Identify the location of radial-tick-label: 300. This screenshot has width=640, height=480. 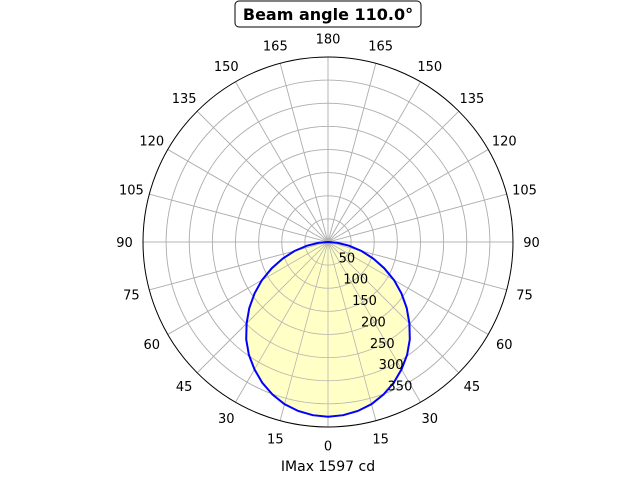
(391, 365).